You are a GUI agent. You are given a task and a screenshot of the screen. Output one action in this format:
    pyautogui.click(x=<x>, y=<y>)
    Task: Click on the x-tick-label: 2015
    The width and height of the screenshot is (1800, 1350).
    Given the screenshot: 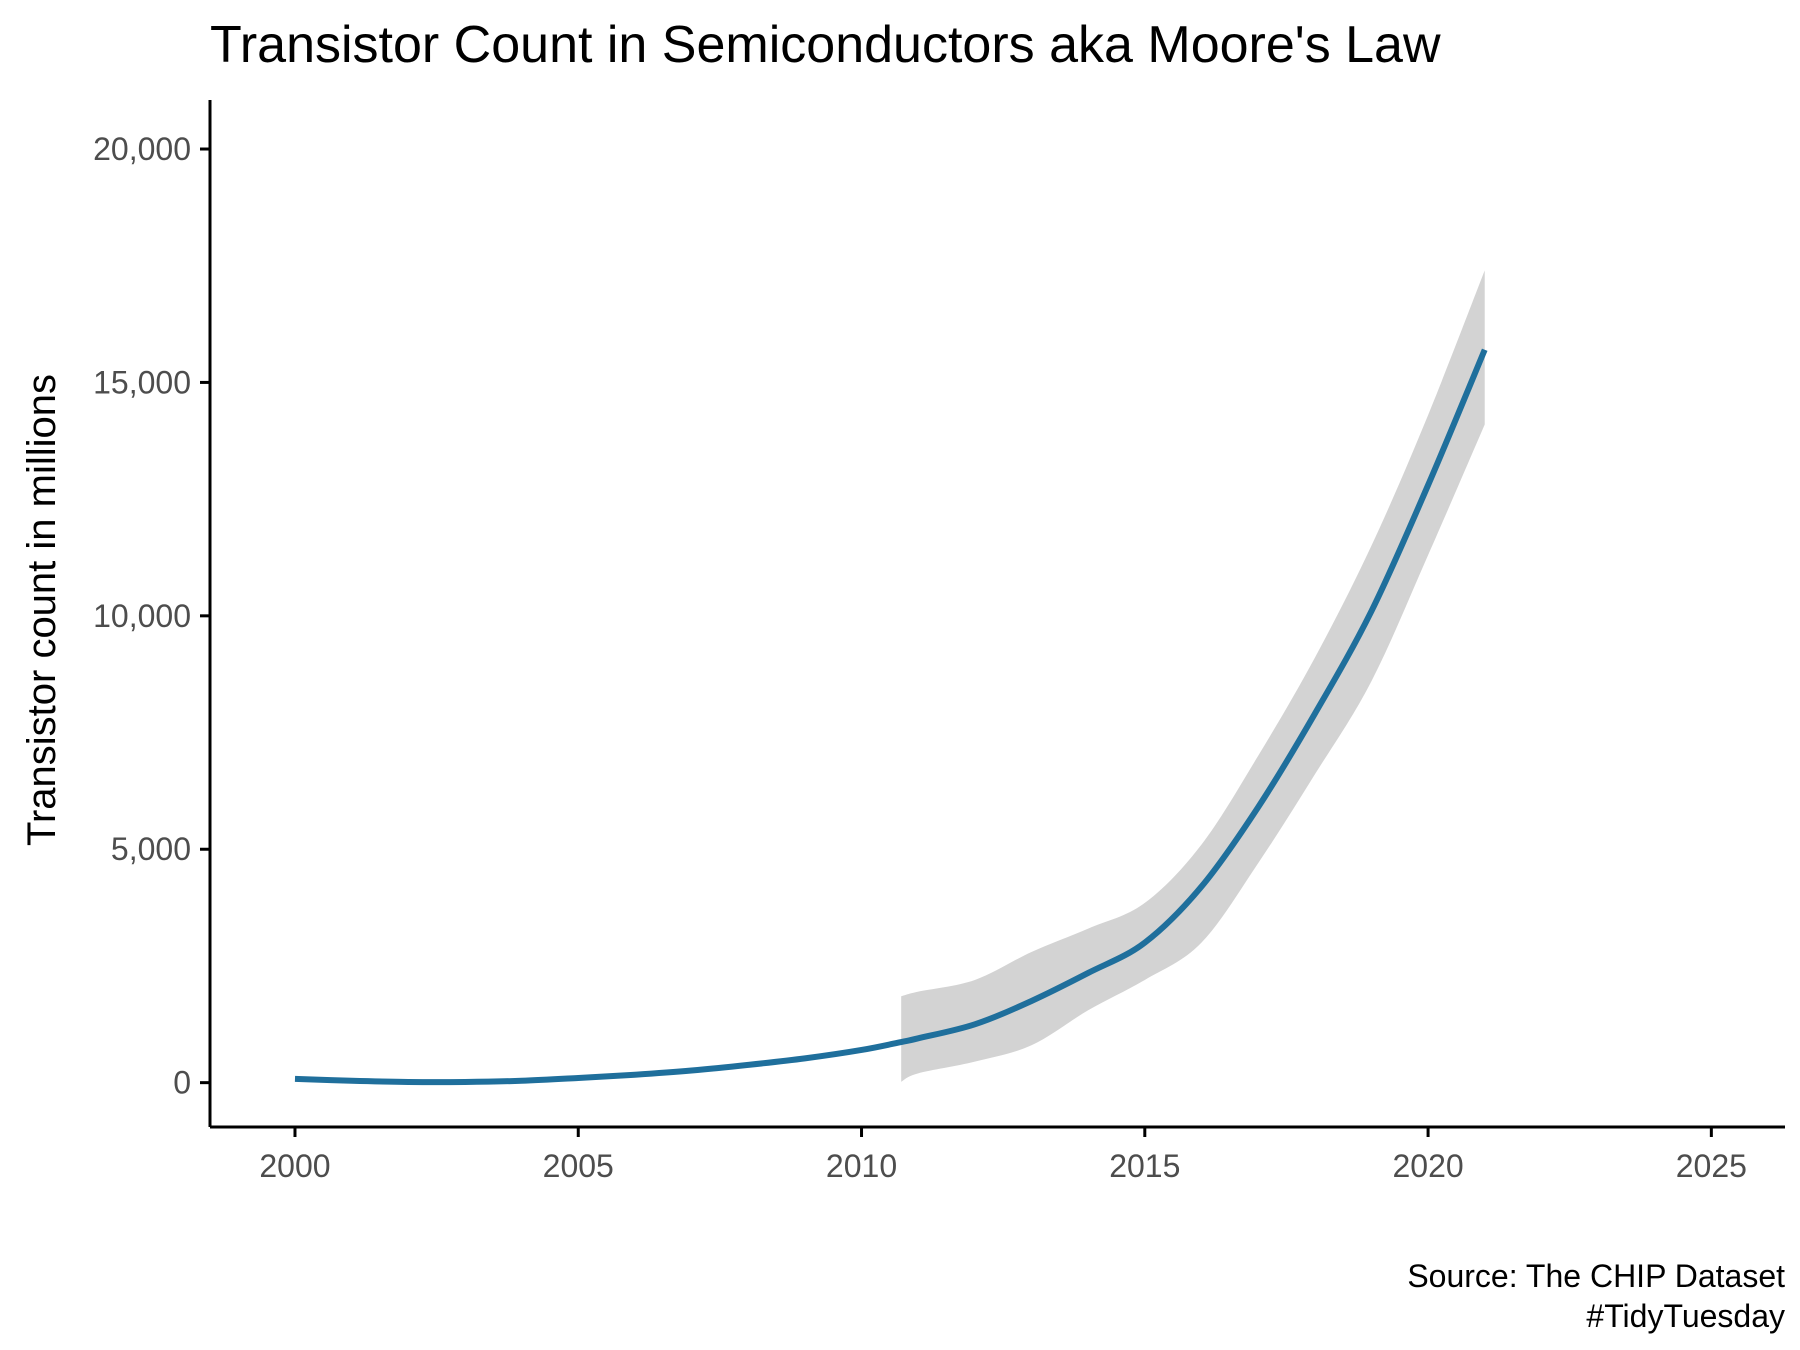 What is the action you would take?
    pyautogui.click(x=1144, y=1166)
    